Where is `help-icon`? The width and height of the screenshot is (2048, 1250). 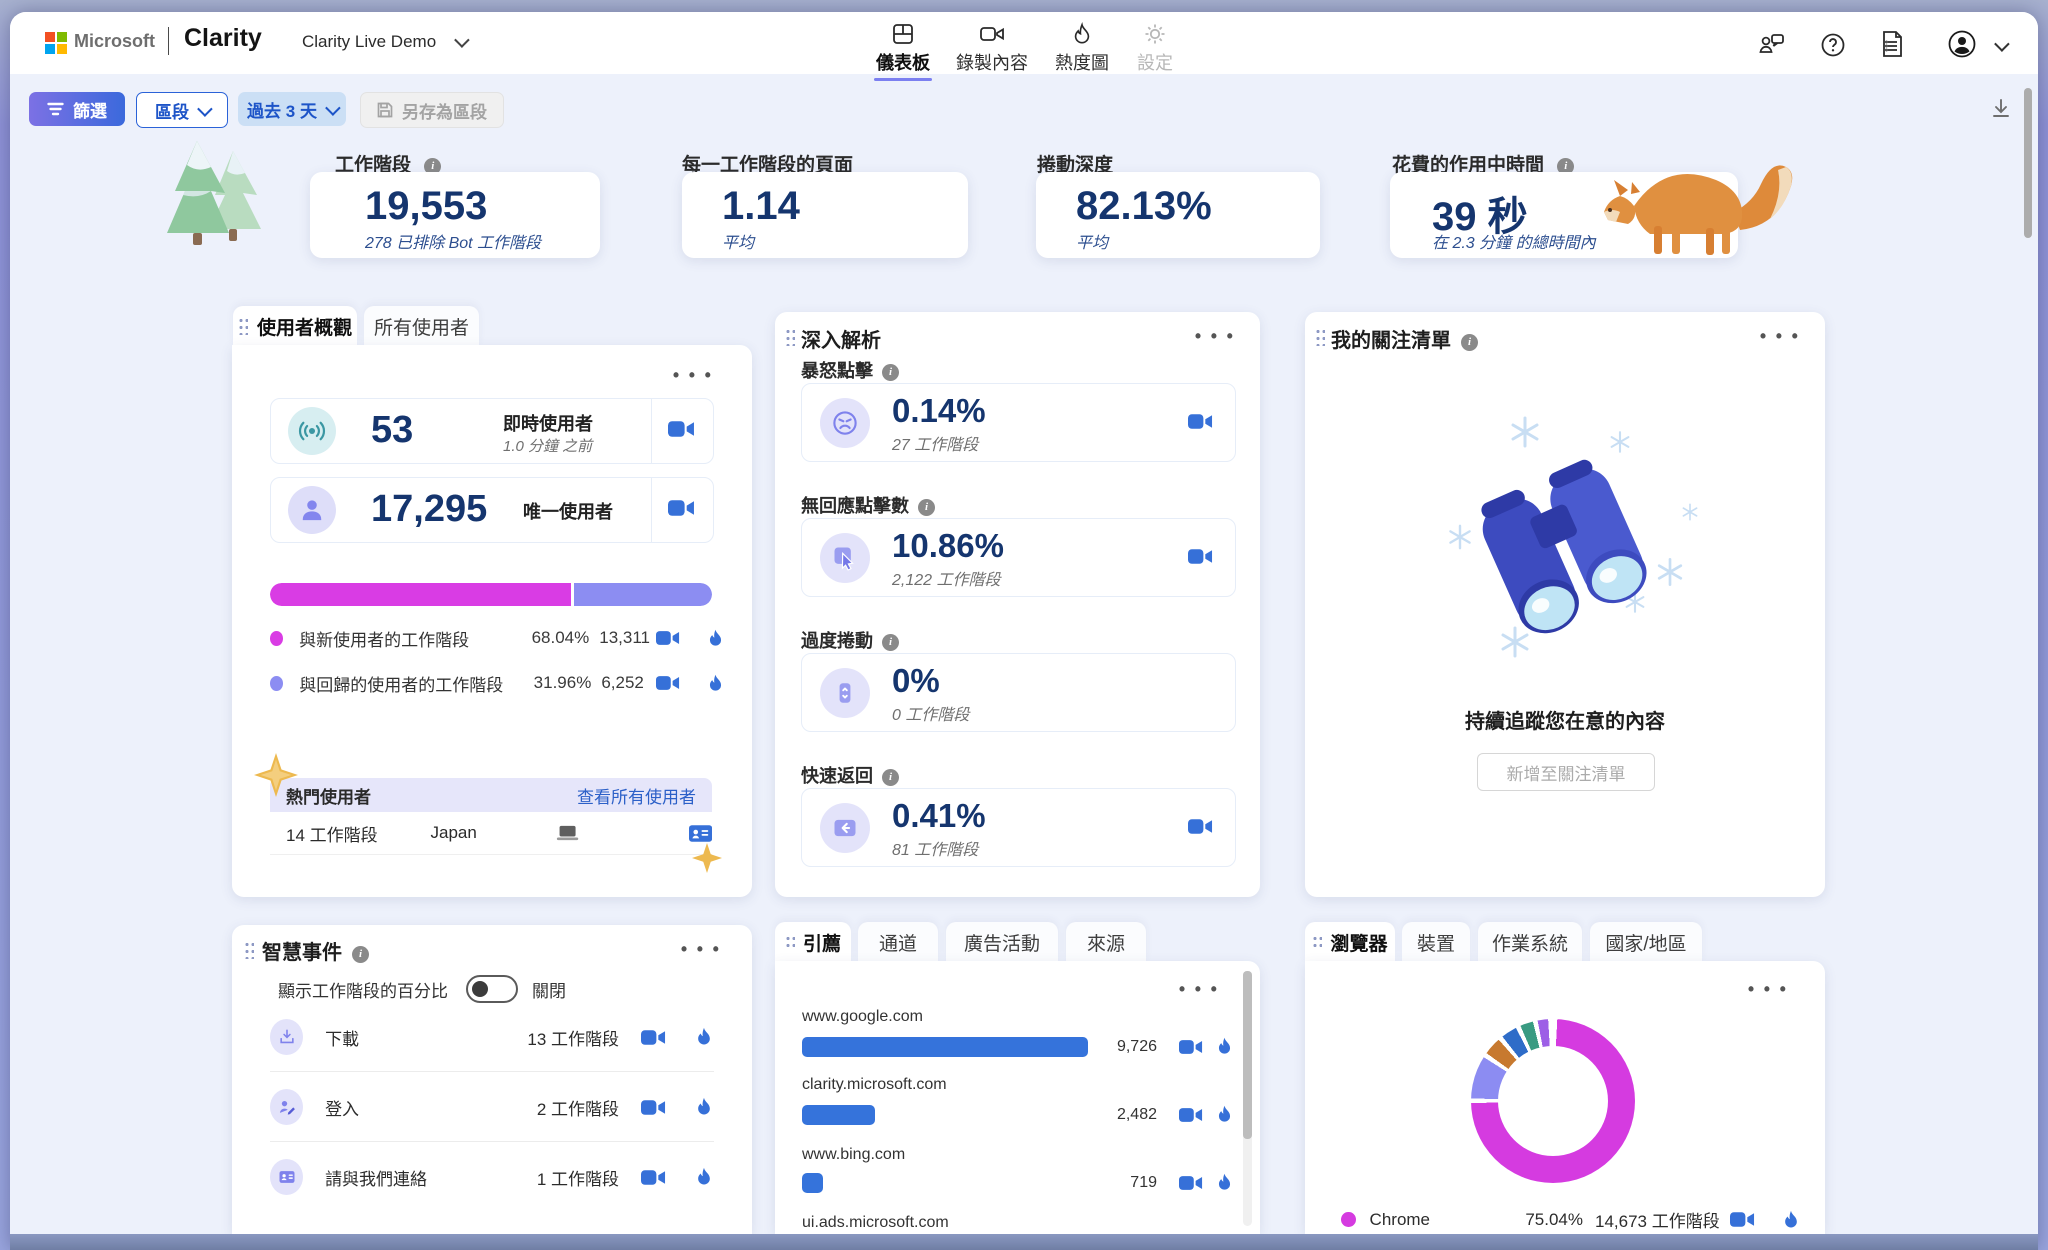
help-icon is located at coordinates (1833, 45).